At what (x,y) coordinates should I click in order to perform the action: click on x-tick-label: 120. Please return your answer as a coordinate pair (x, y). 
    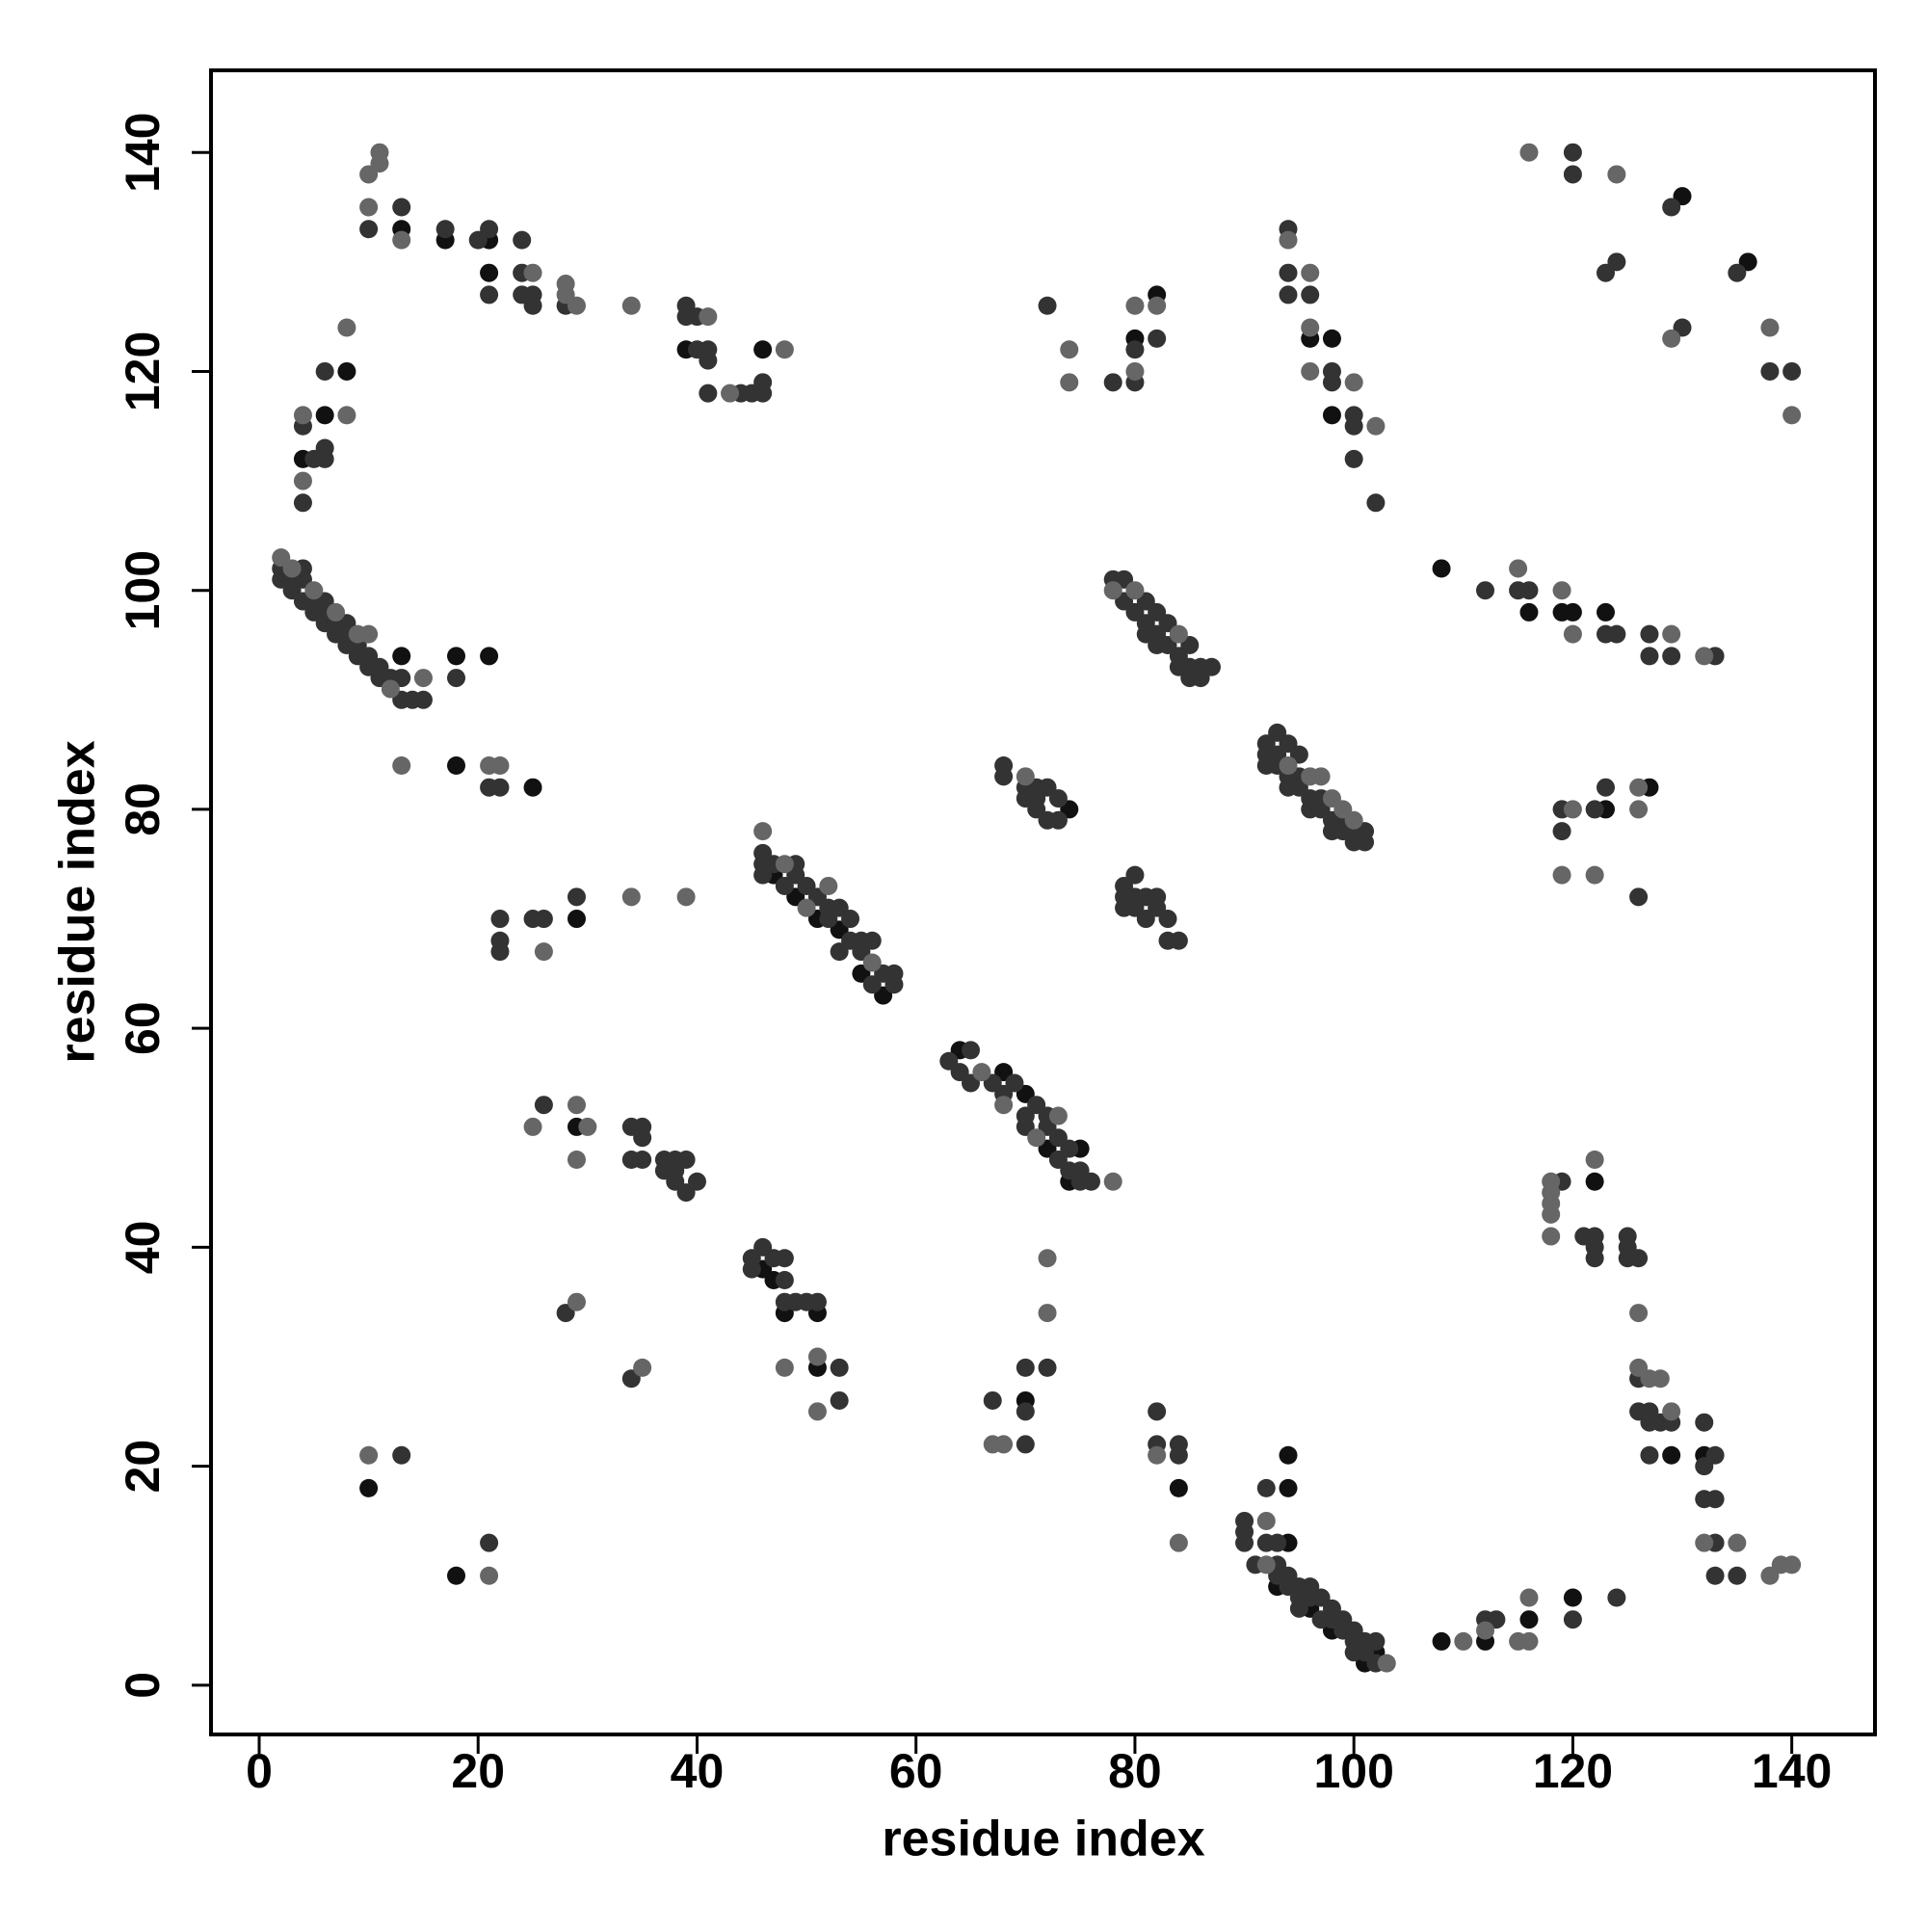
    Looking at the image, I should click on (1573, 1771).